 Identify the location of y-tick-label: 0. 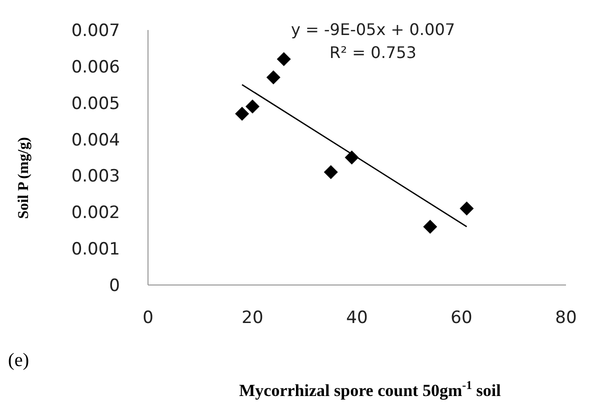
(114, 286).